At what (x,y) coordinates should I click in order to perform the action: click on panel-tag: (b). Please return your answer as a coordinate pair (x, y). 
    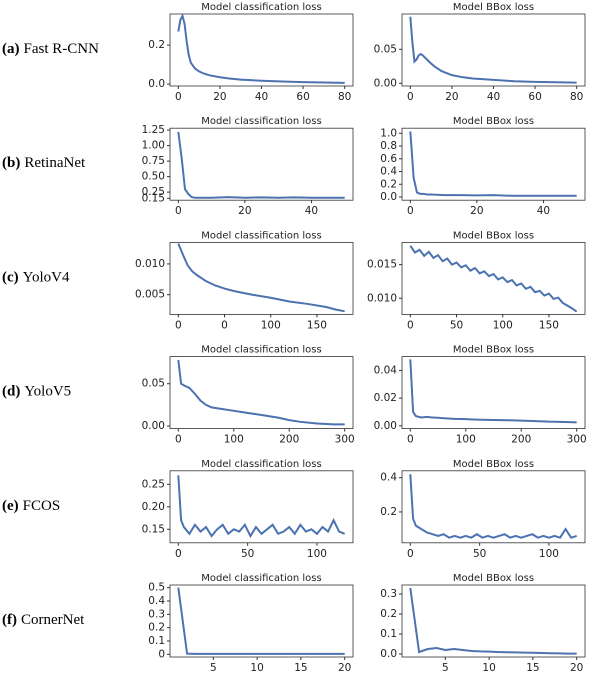
    Looking at the image, I should click on (11, 164).